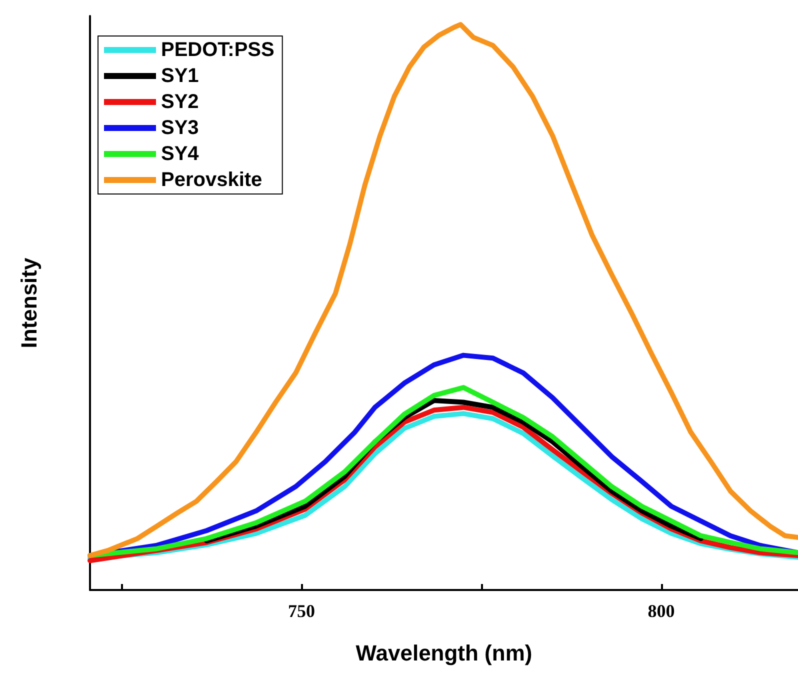 The height and width of the screenshot is (673, 798). Describe the element at coordinates (180, 128) in the screenshot. I see `legend-label: SY3` at that location.